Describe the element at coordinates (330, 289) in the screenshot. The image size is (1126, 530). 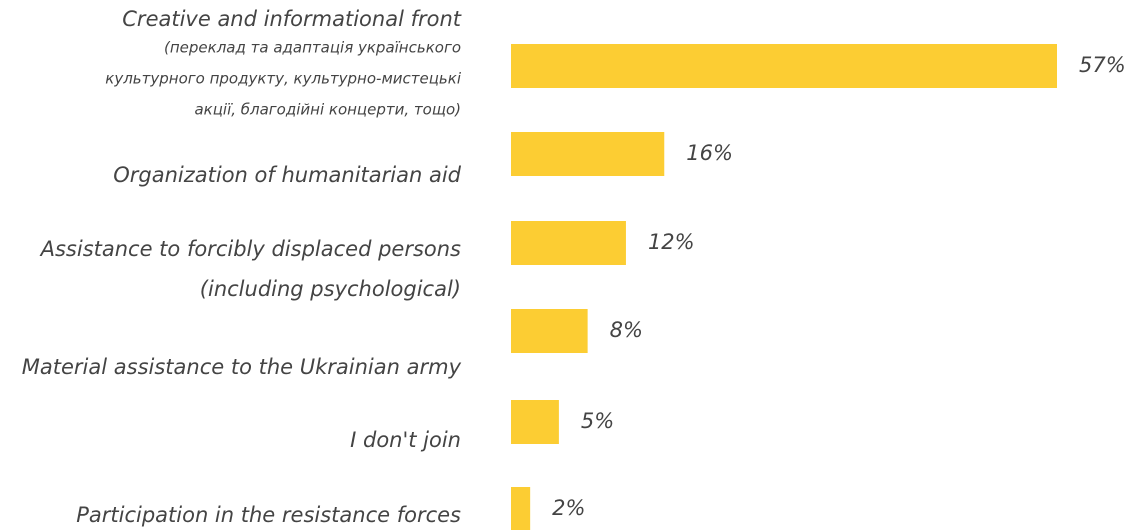
I see `category-label-2-line-1: (including psychological)` at that location.